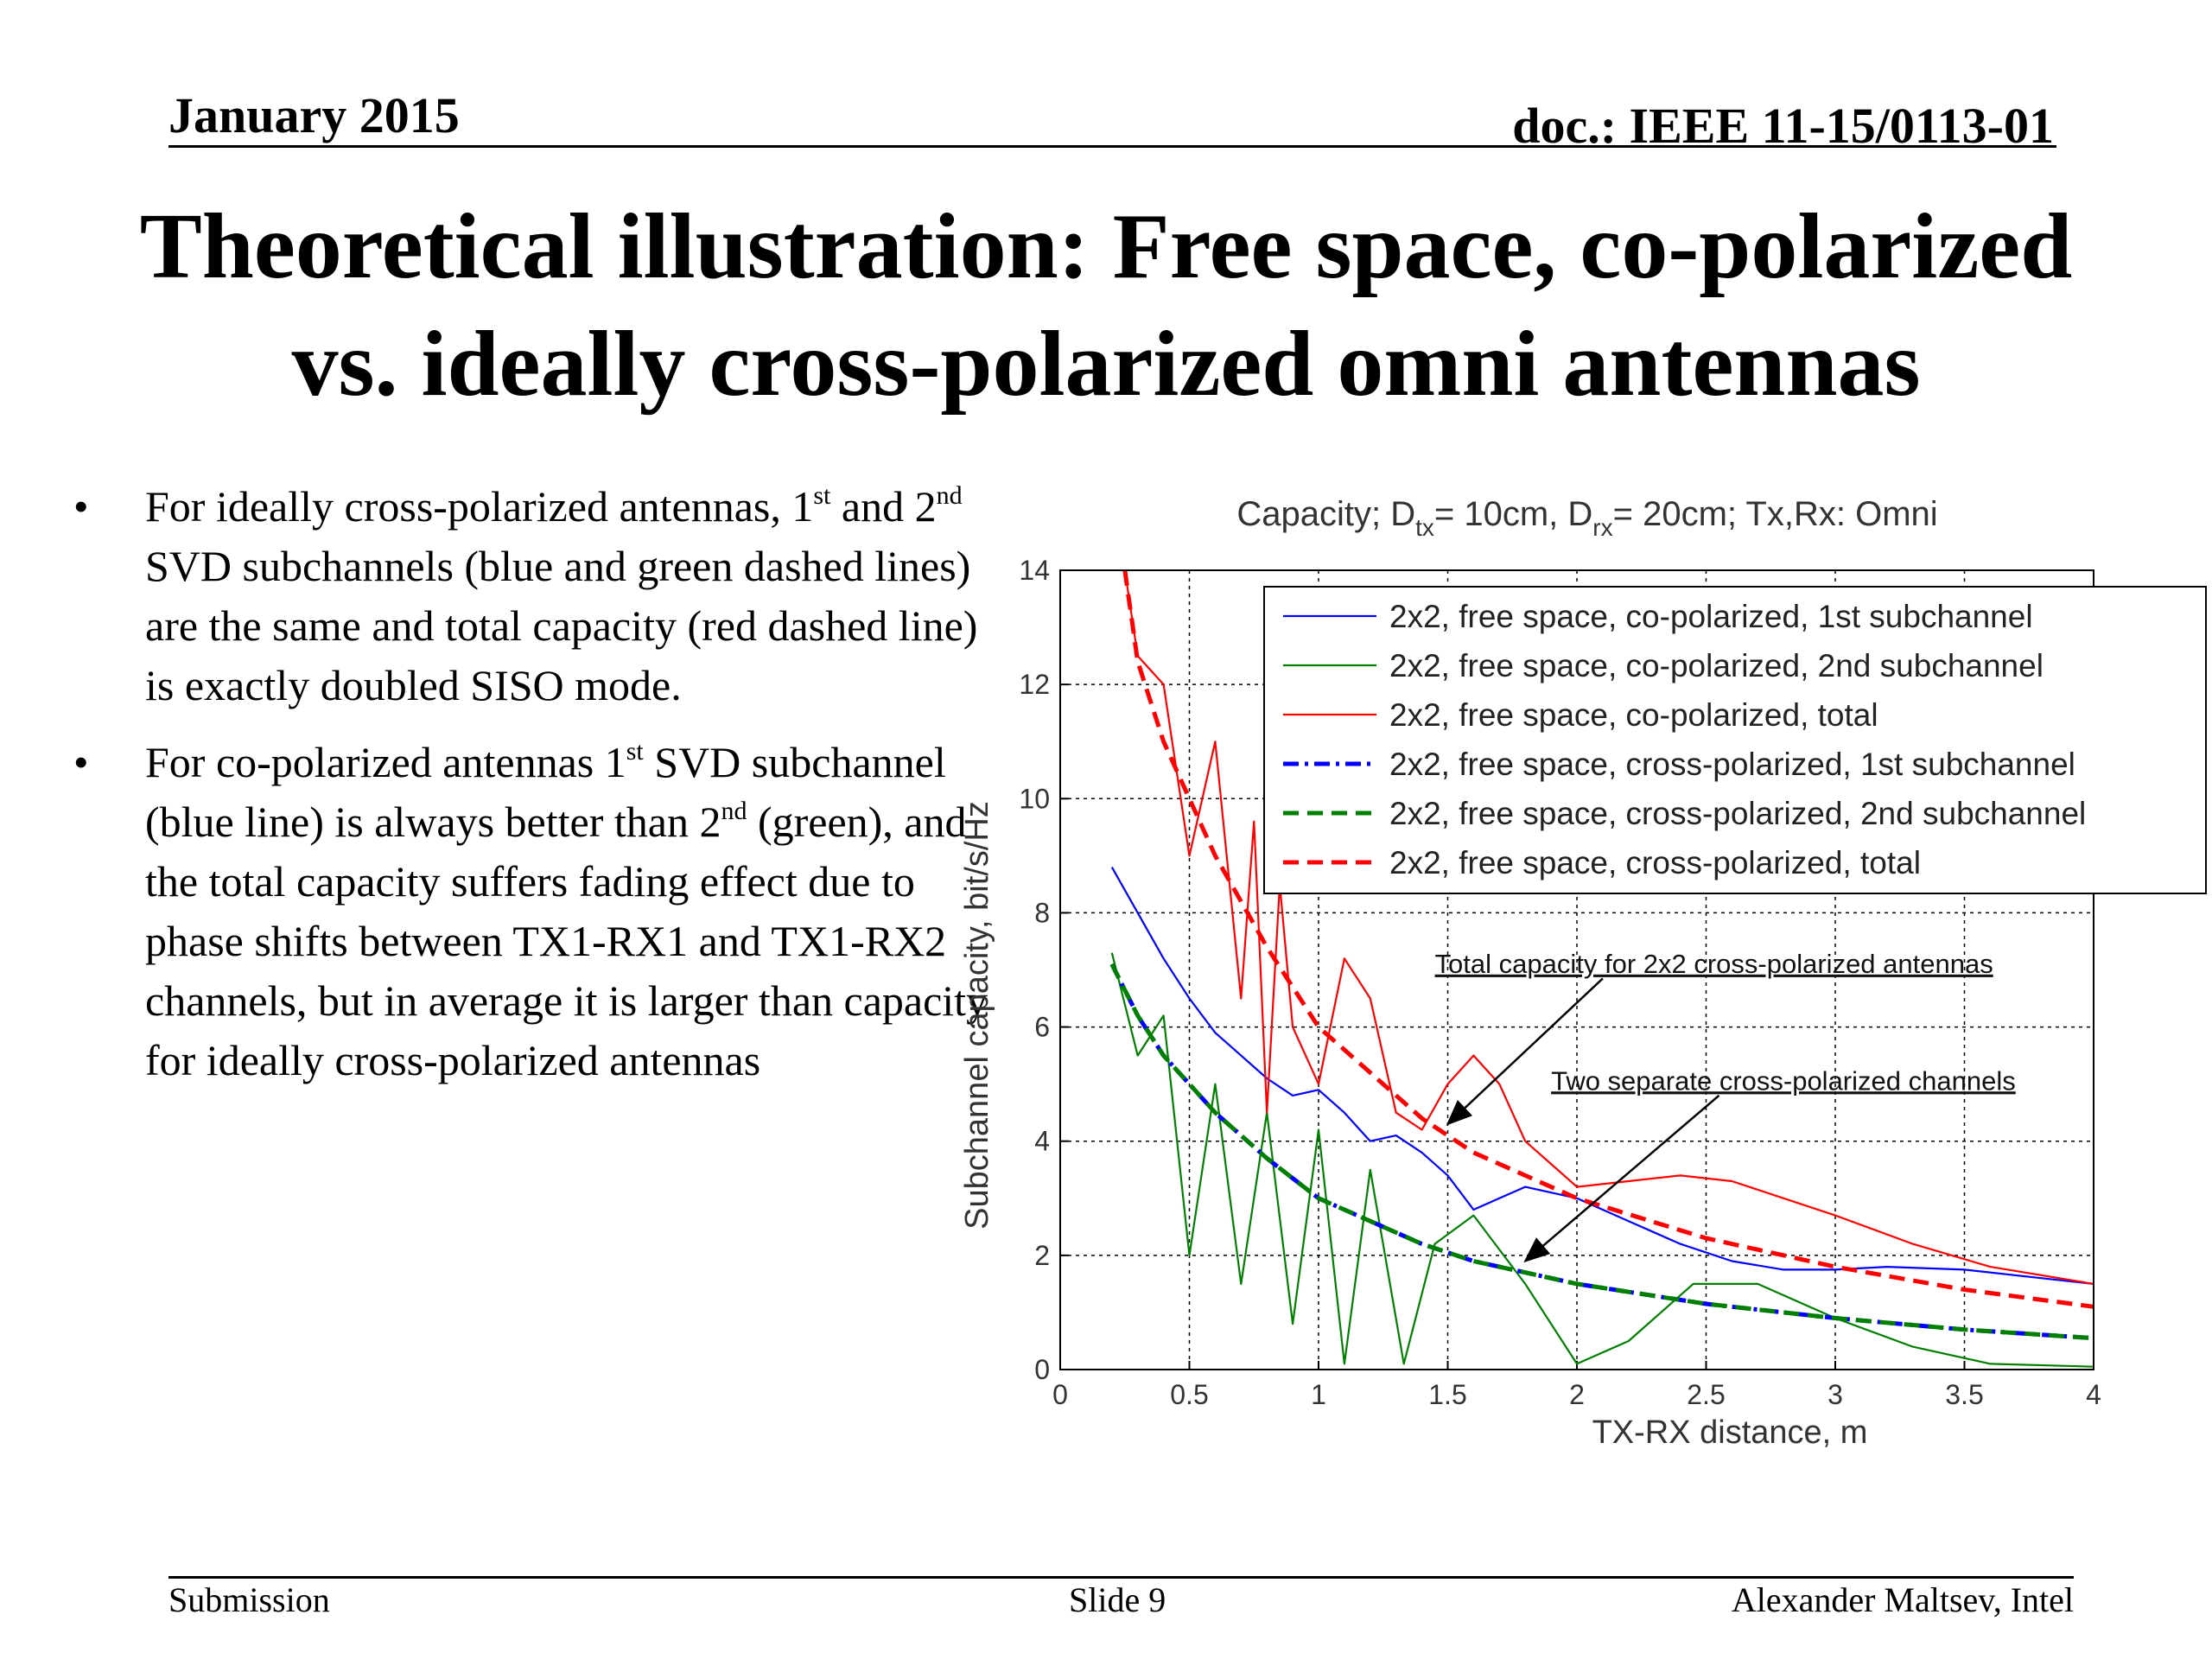 Image resolution: width=2212 pixels, height=1659 pixels. I want to click on y-tick-label: 14, so click(1034, 570).